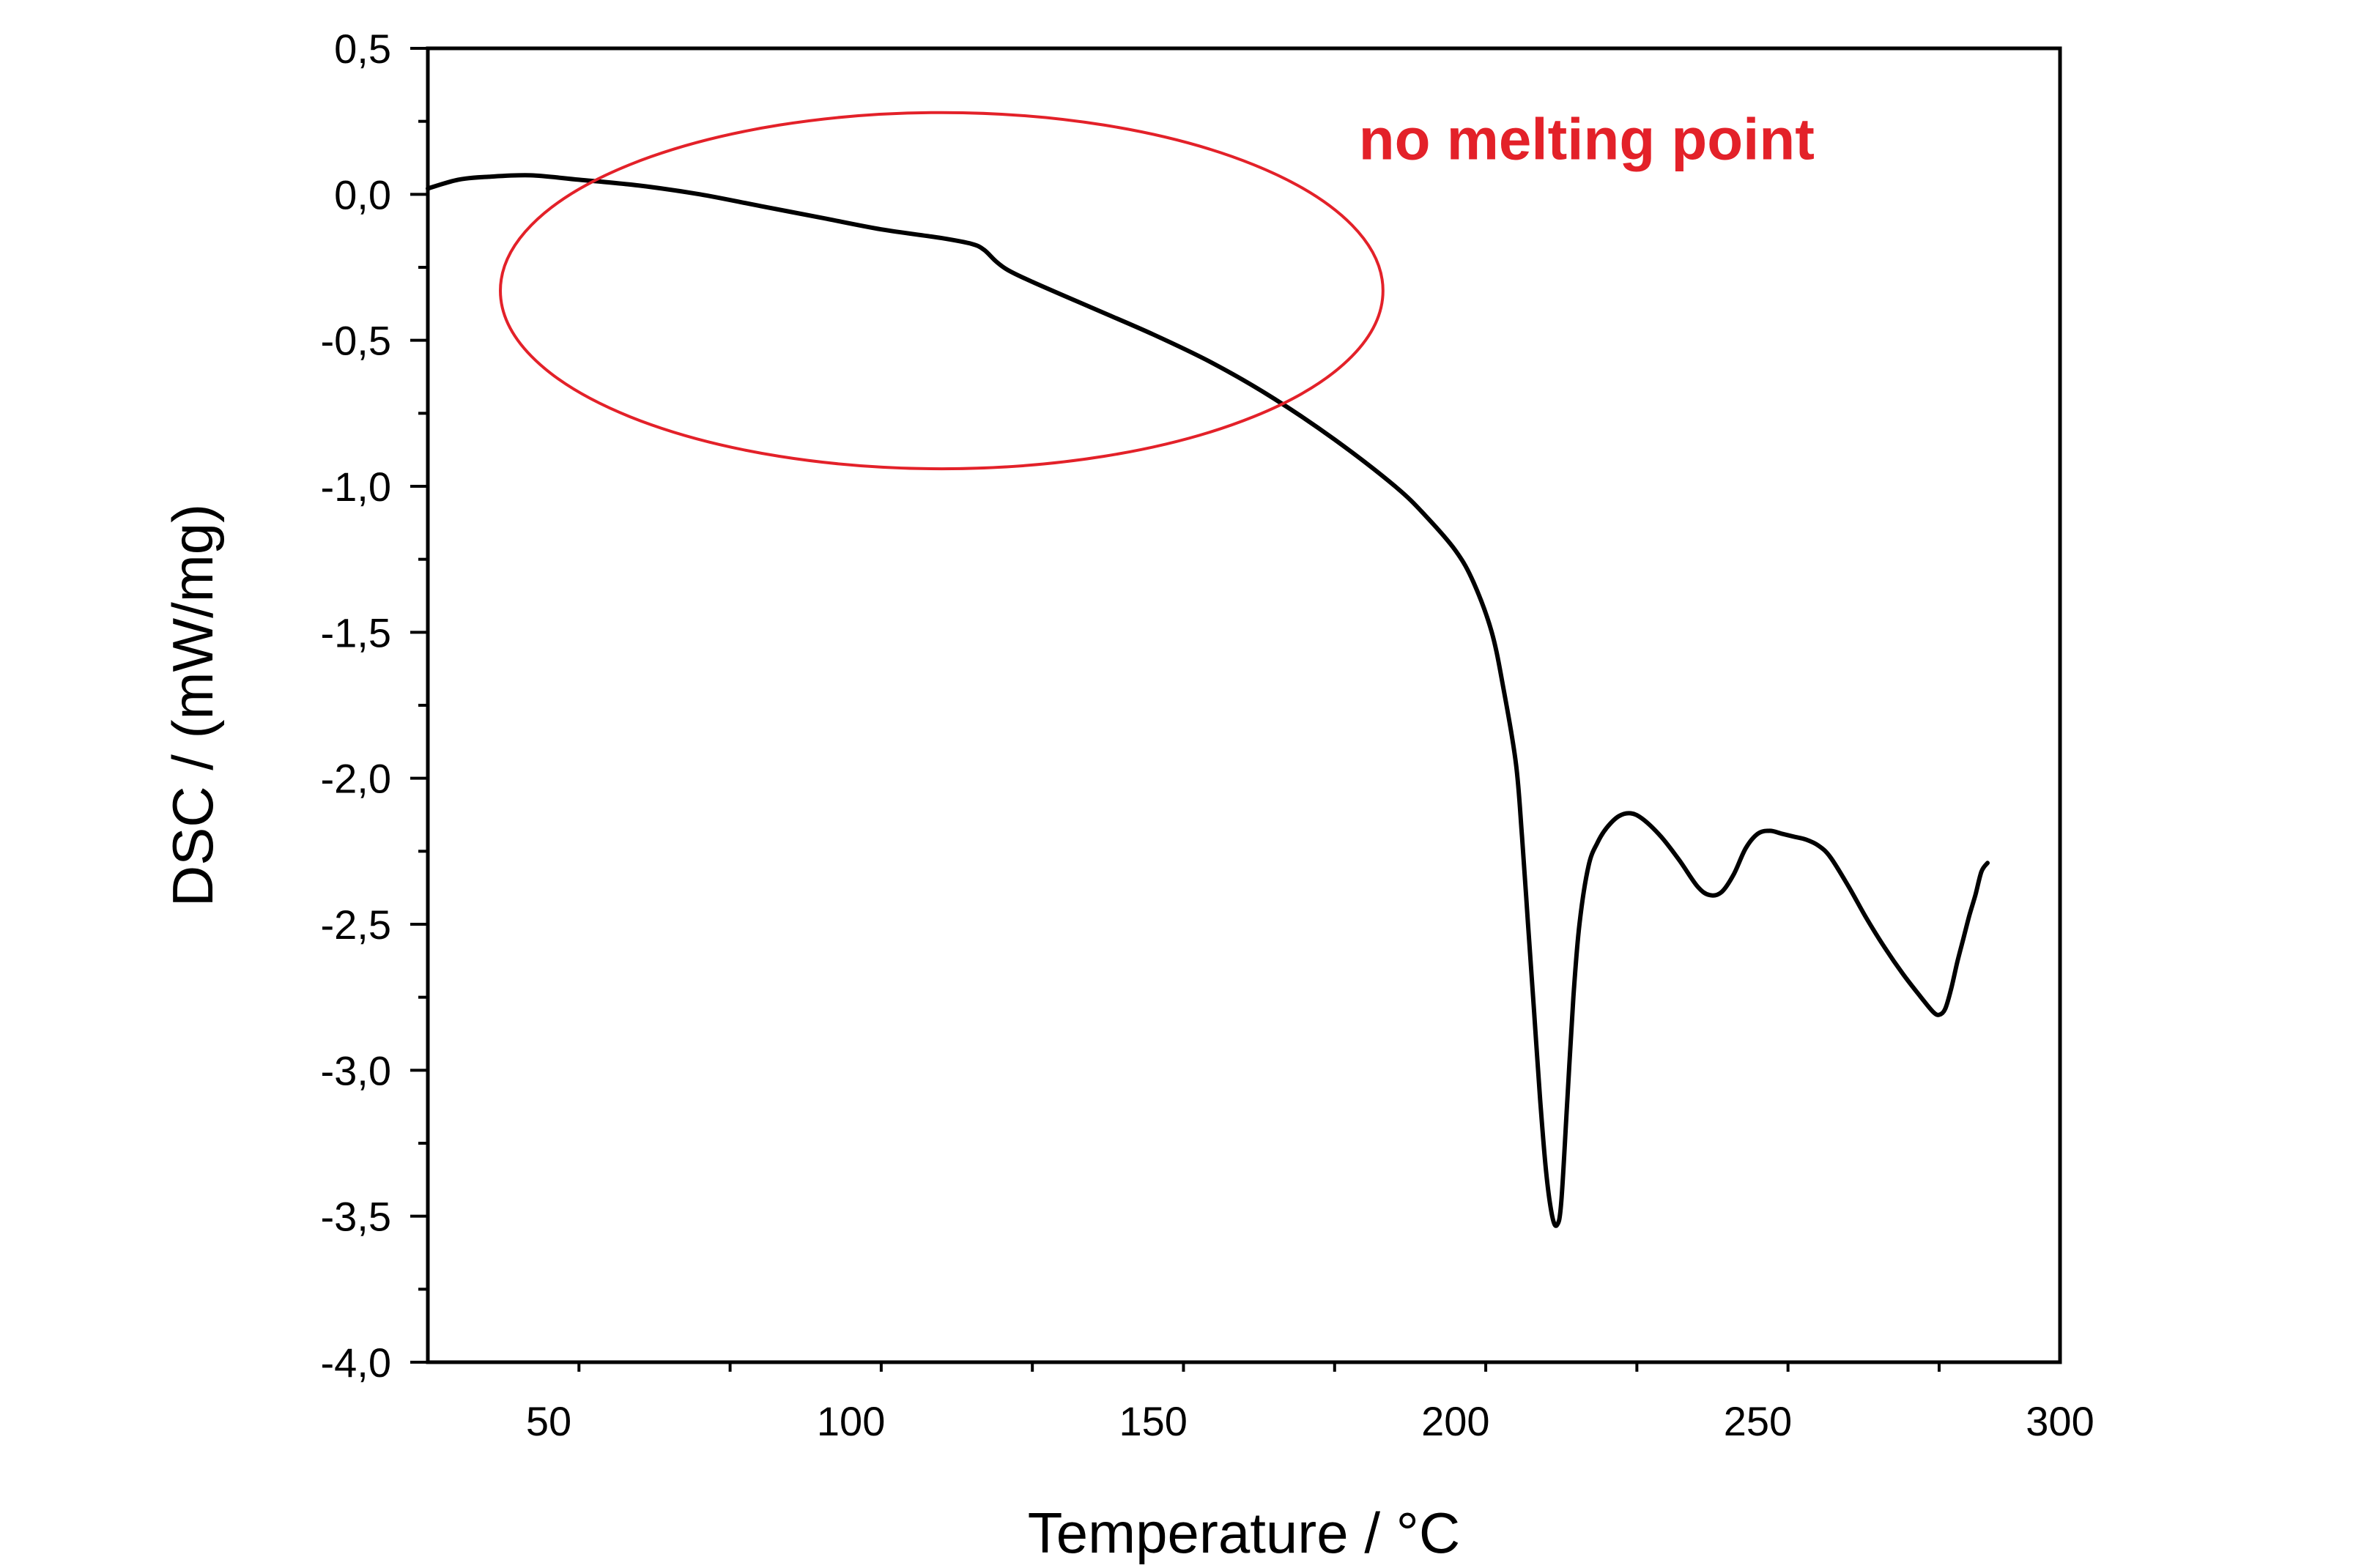  Describe the element at coordinates (1244, 1532) in the screenshot. I see `x-axis-label: Temperature / °C` at that location.